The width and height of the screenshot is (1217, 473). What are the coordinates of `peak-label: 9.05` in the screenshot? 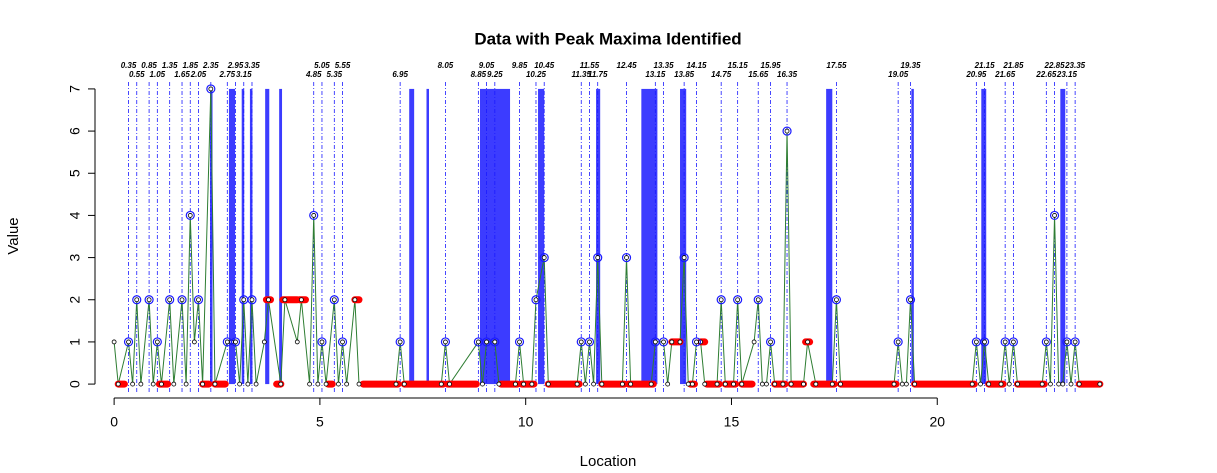 It's located at (487, 65).